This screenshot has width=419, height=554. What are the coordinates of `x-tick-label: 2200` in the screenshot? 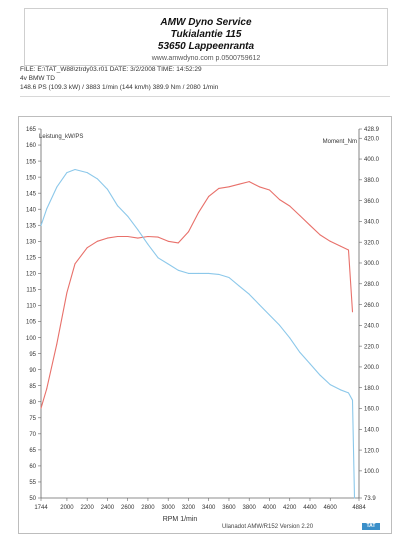 It's located at (88, 508).